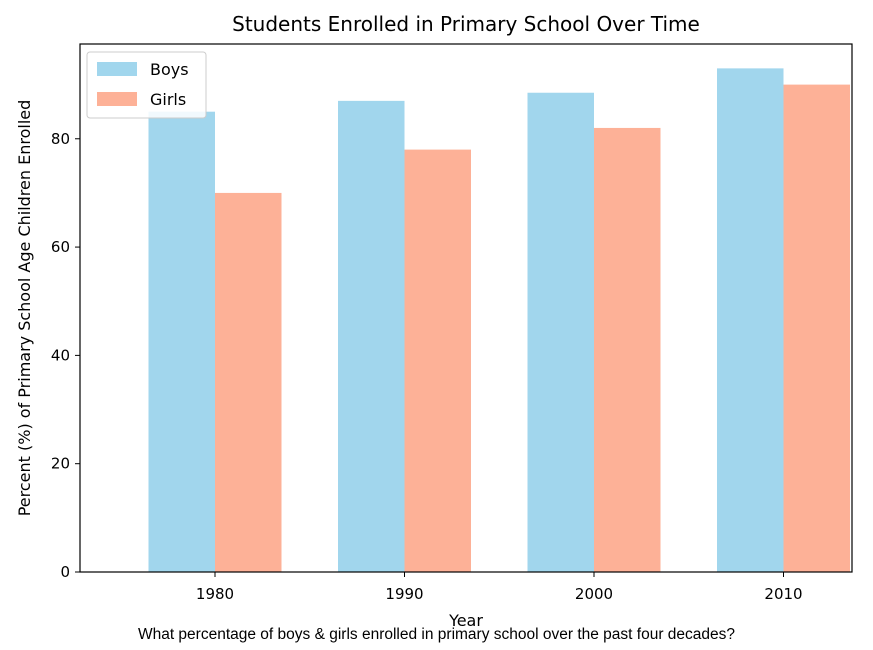 The height and width of the screenshot is (650, 873). What do you see at coordinates (117, 69) in the screenshot?
I see `legend-swatch-boys` at bounding box center [117, 69].